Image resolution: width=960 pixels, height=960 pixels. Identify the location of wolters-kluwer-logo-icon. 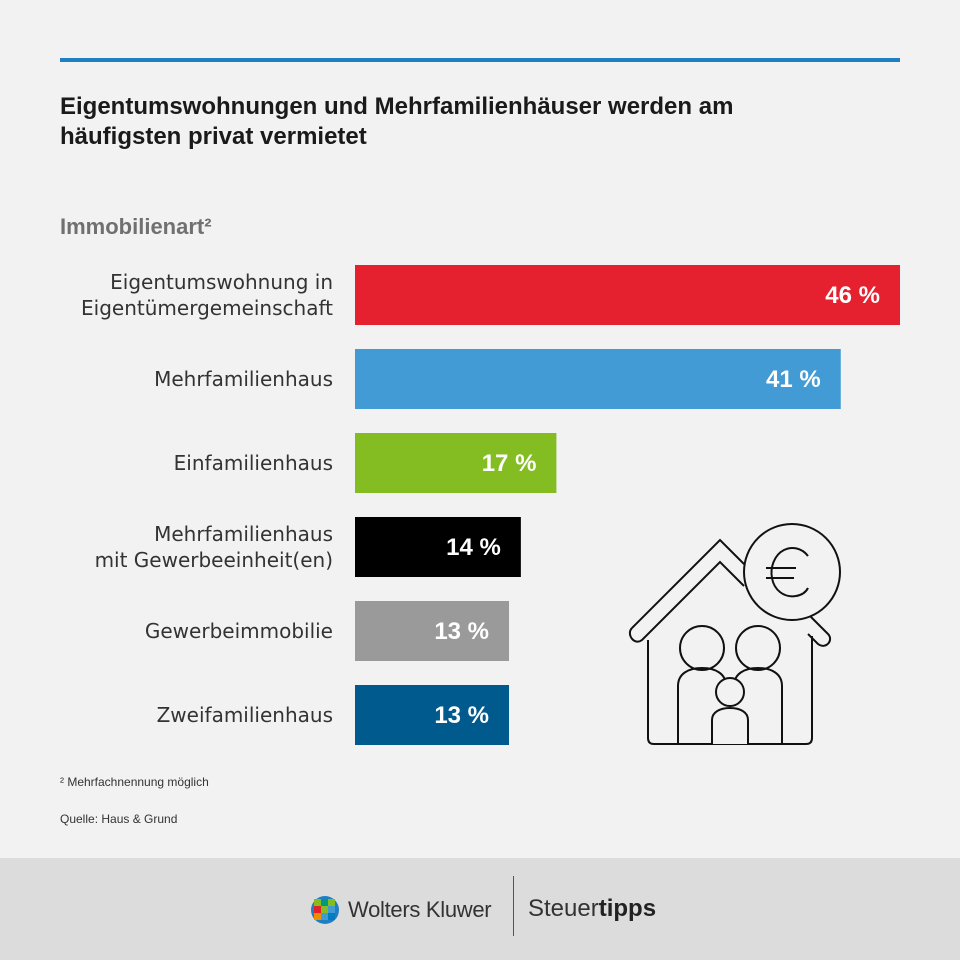
(325, 910).